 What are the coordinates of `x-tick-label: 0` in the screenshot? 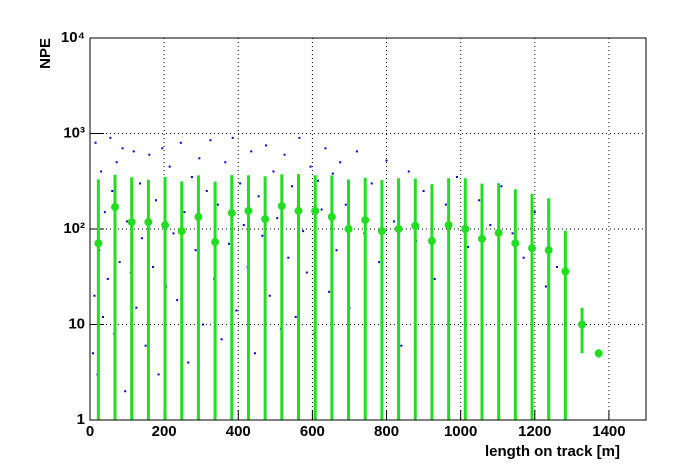 It's located at (90, 431).